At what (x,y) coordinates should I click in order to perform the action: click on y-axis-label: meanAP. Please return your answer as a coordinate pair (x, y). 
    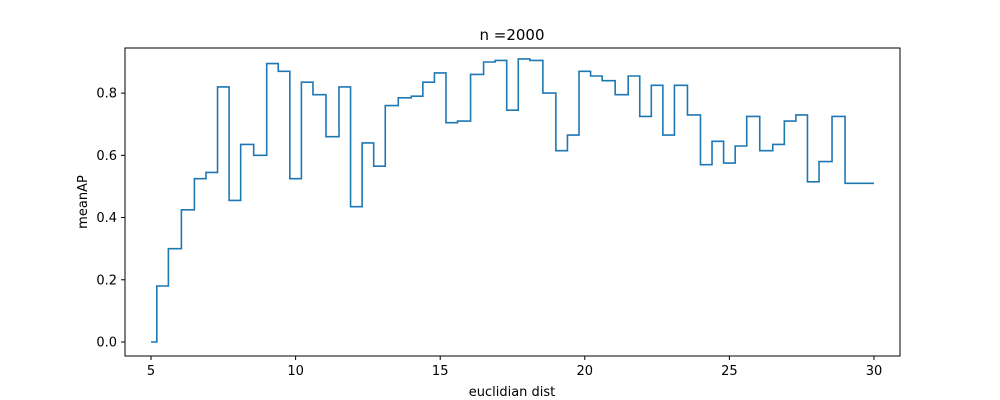
    Looking at the image, I should click on (83, 202).